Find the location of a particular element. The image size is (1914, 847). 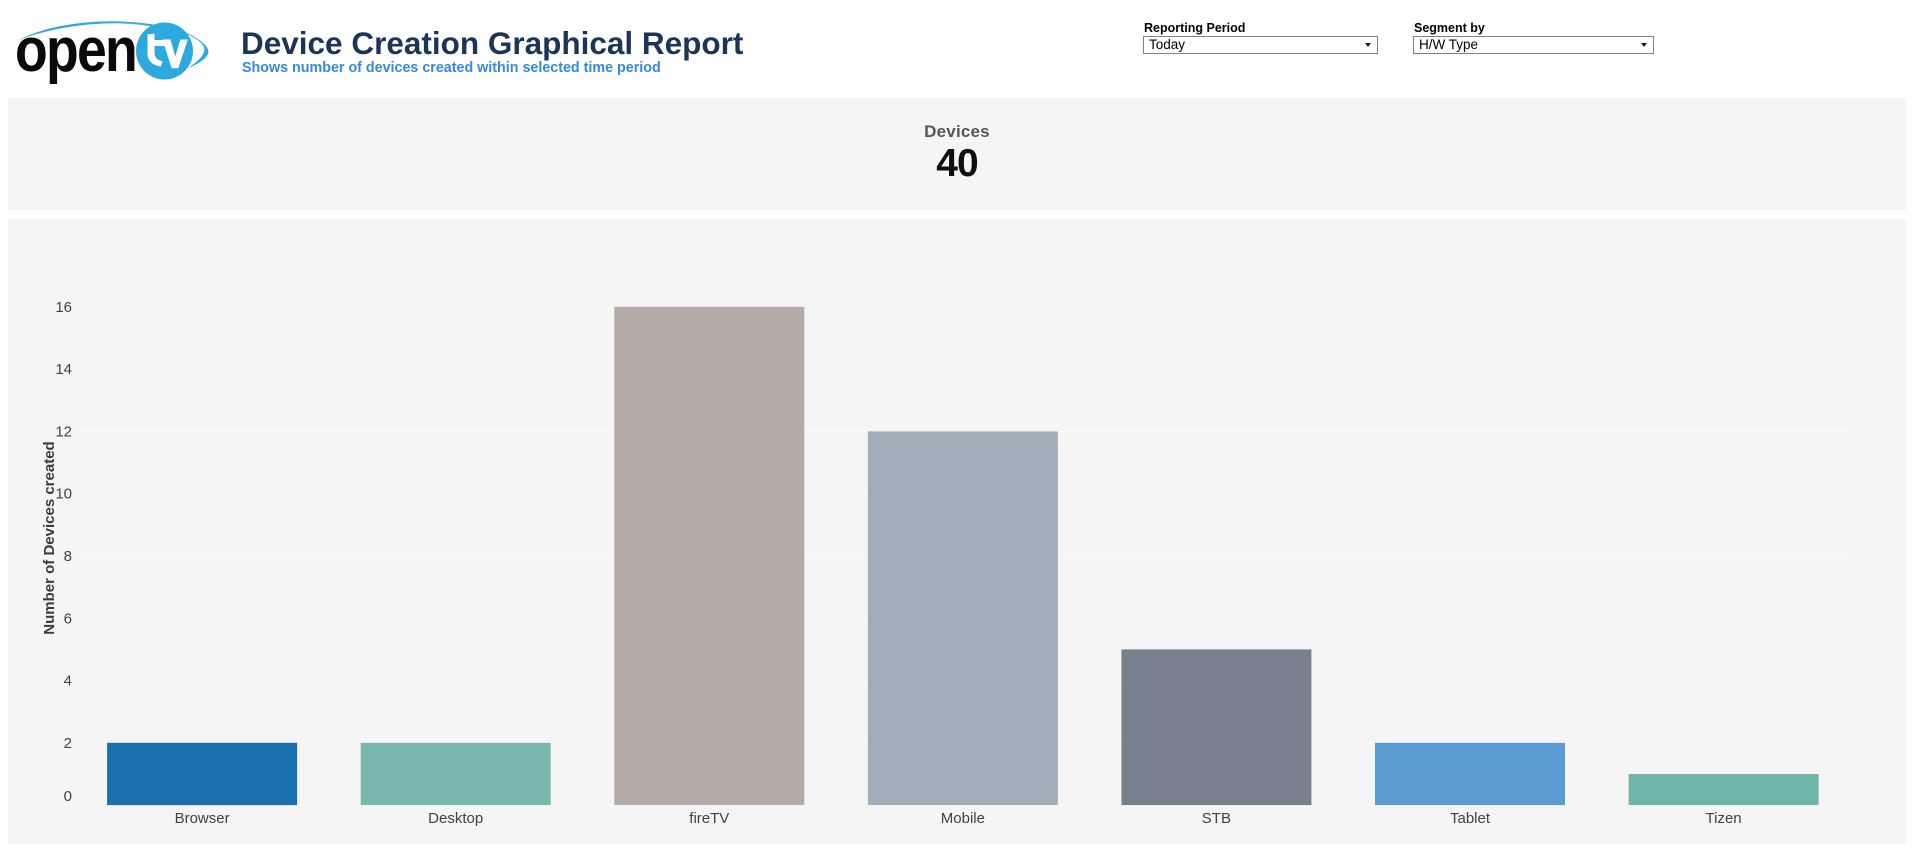

svg-text: 6 is located at coordinates (68, 618).